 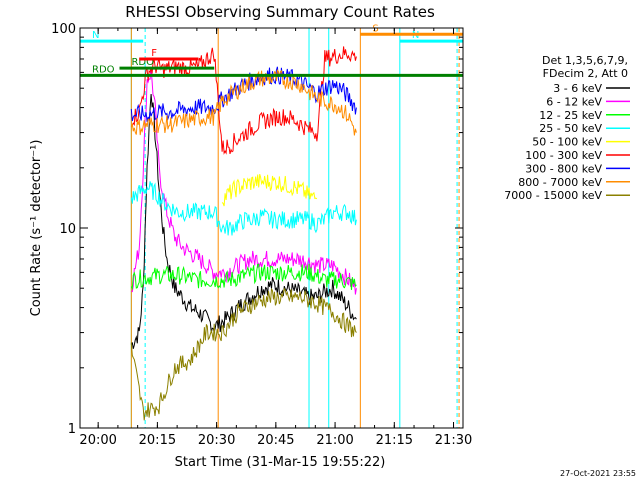 I want to click on x-tick-label: 21:00, so click(x=334, y=440).